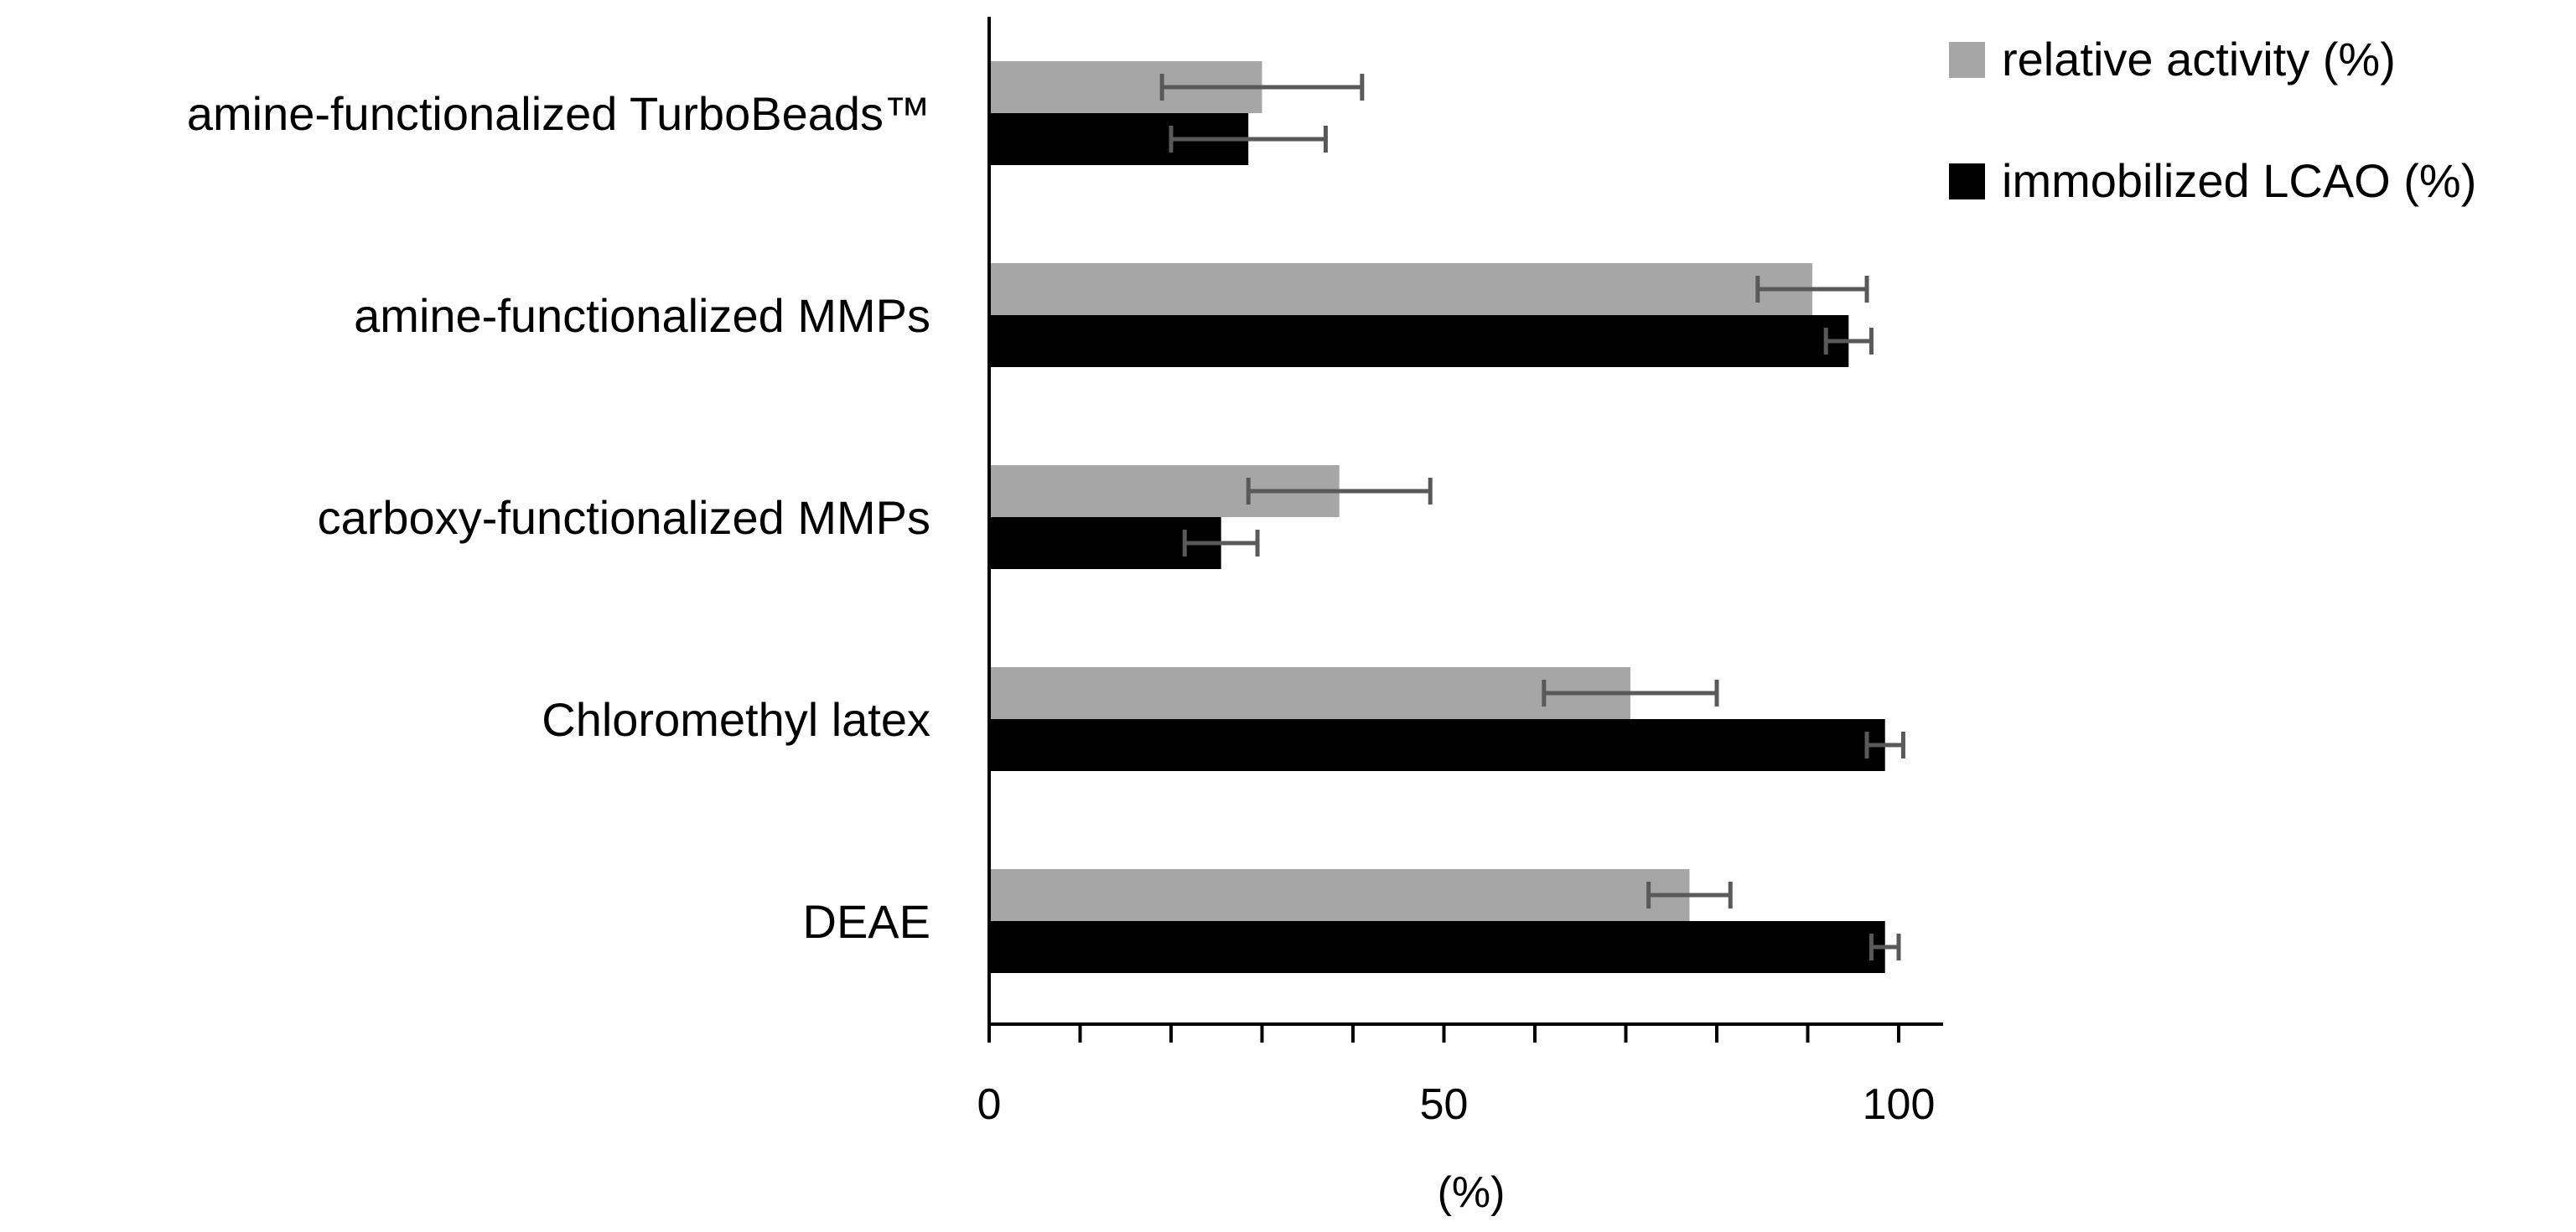 The image size is (2576, 1232). What do you see at coordinates (558, 113) in the screenshot?
I see `category-label: amine-functionalized TurboBeads™` at bounding box center [558, 113].